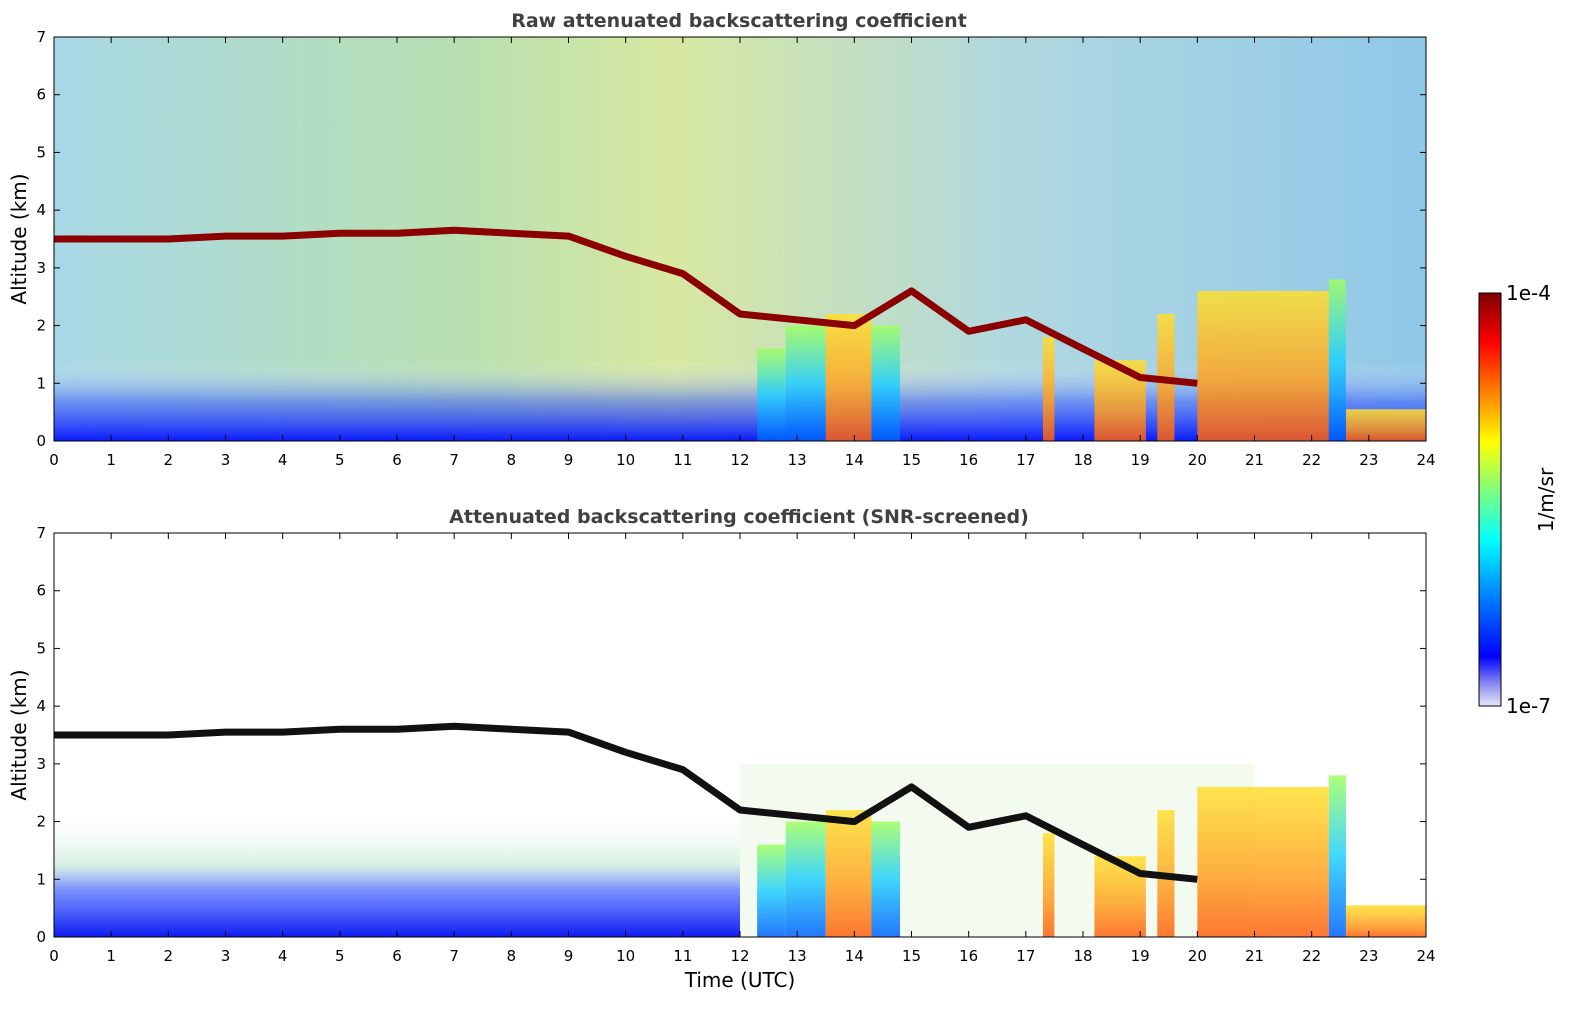 The width and height of the screenshot is (1595, 1020). I want to click on y-tick-label: 6, so click(41, 95).